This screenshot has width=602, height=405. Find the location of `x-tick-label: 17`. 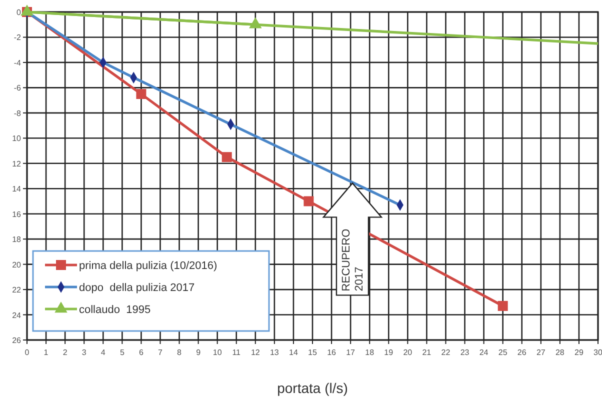

x-tick-label: 17 is located at coordinates (351, 352).